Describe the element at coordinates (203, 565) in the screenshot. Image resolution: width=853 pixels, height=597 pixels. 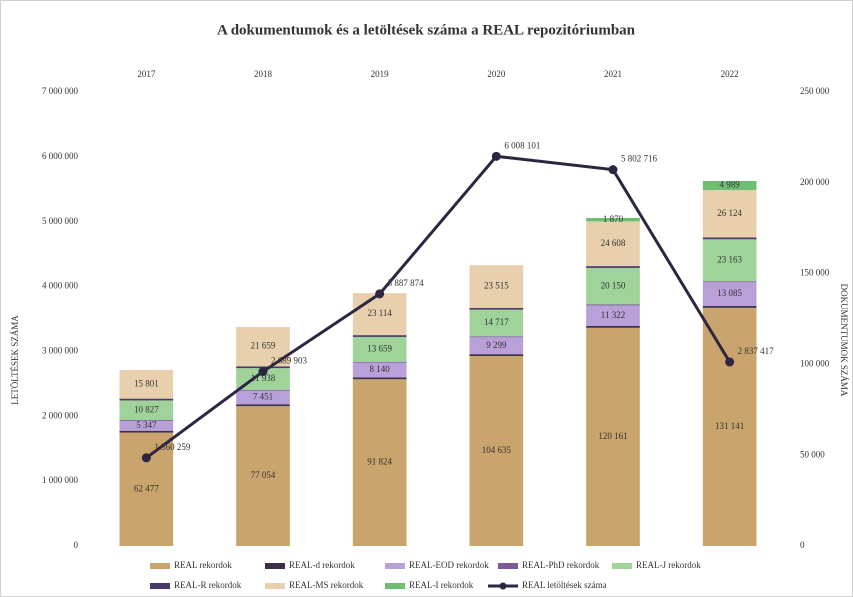
I see `legend-label: REAL rekordok` at that location.